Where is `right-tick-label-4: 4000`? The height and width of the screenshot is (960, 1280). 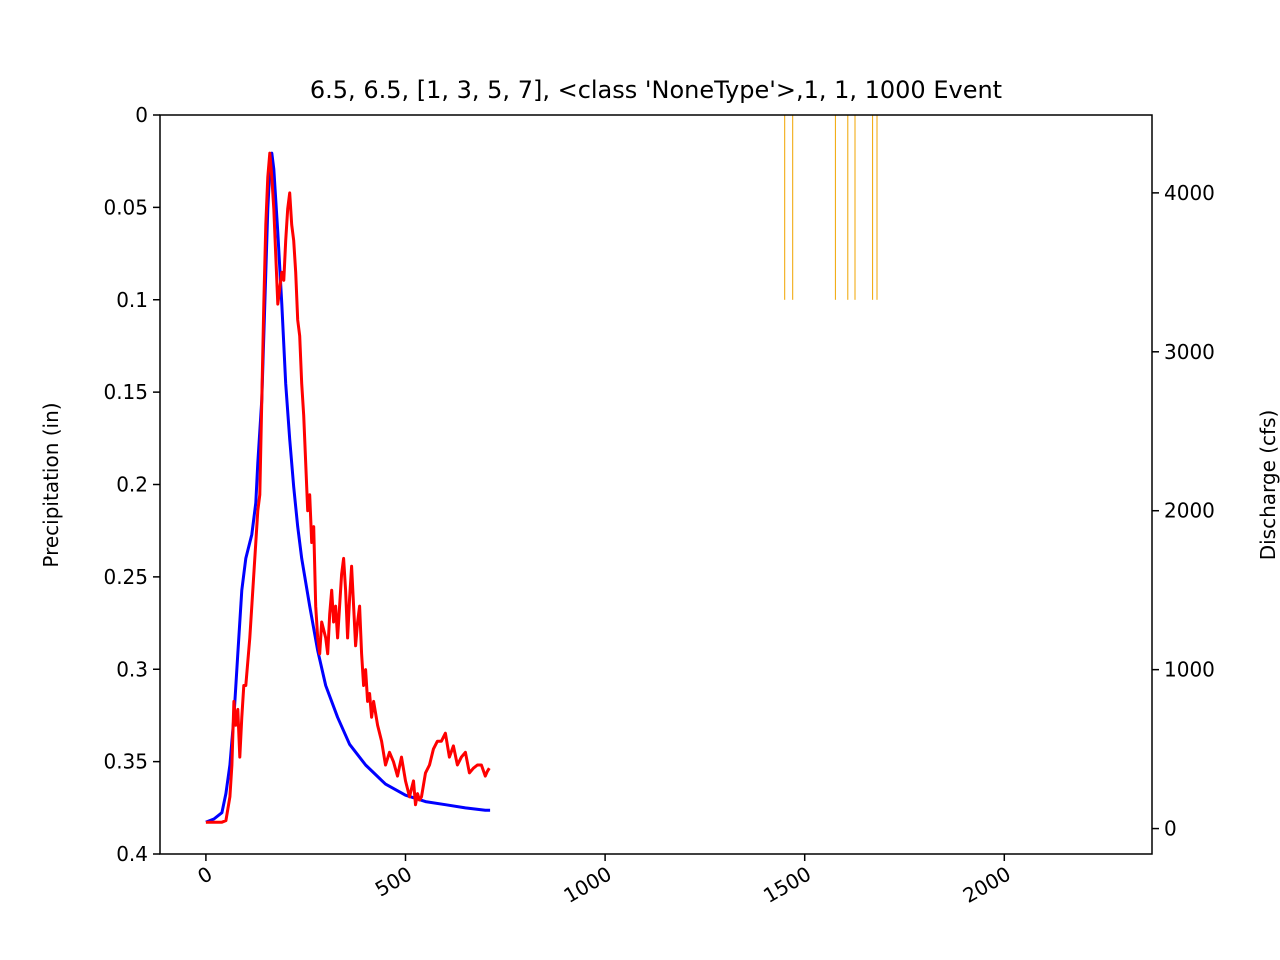
right-tick-label-4: 4000 is located at coordinates (1189, 193).